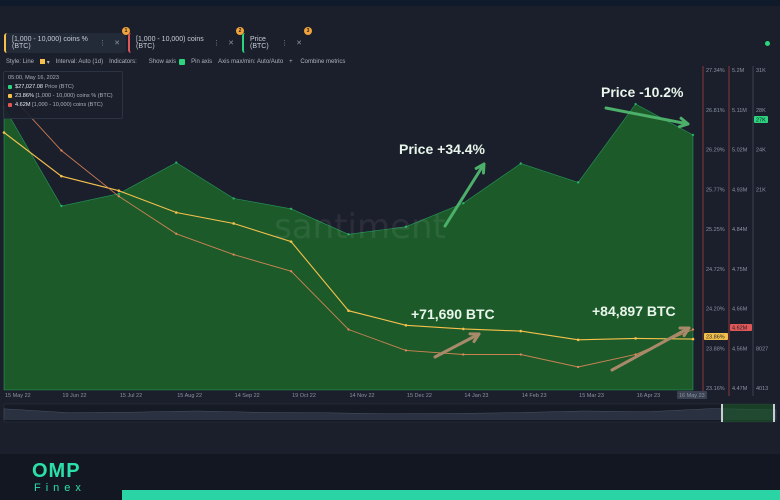 The height and width of the screenshot is (500, 780). I want to click on x-axis-label: 16 May 23, so click(692, 396).